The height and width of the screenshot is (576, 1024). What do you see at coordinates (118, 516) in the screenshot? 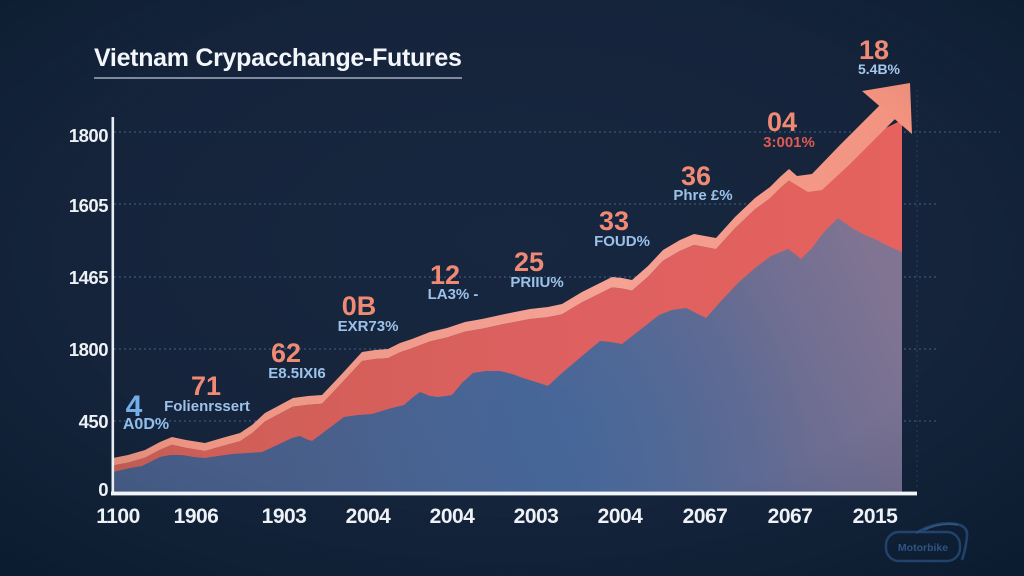
I see `svg-text: 1100` at bounding box center [118, 516].